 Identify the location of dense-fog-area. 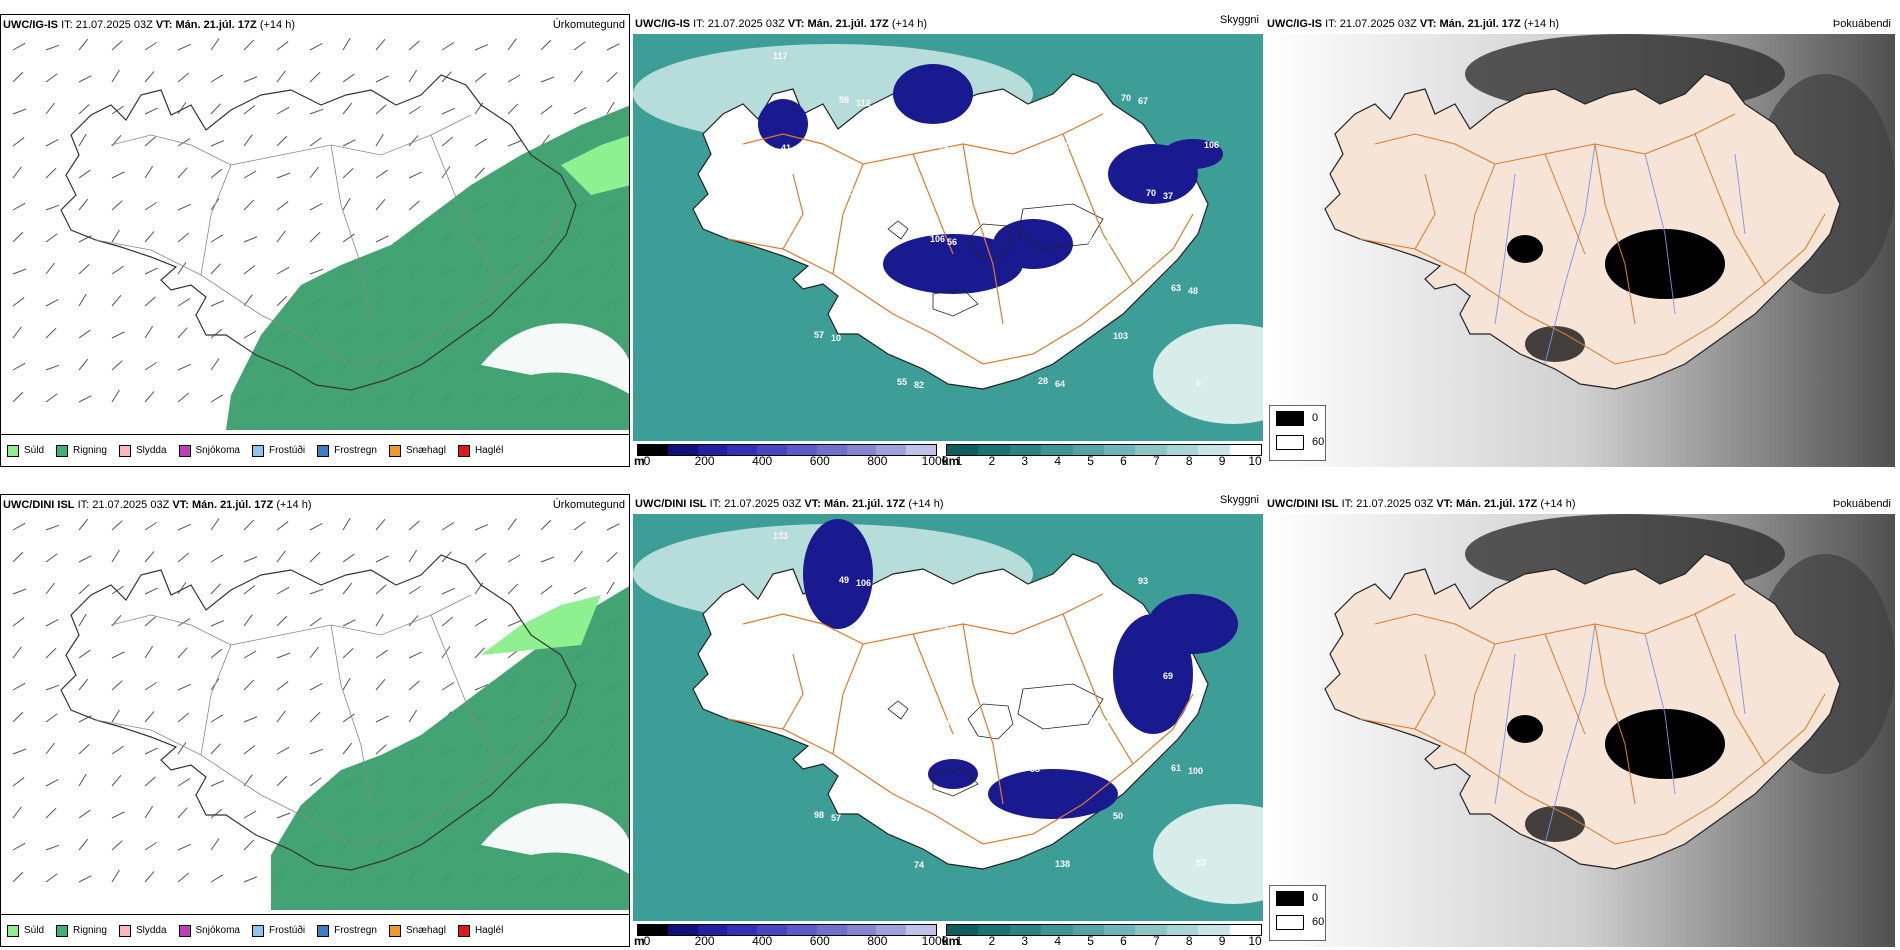
(1665, 264).